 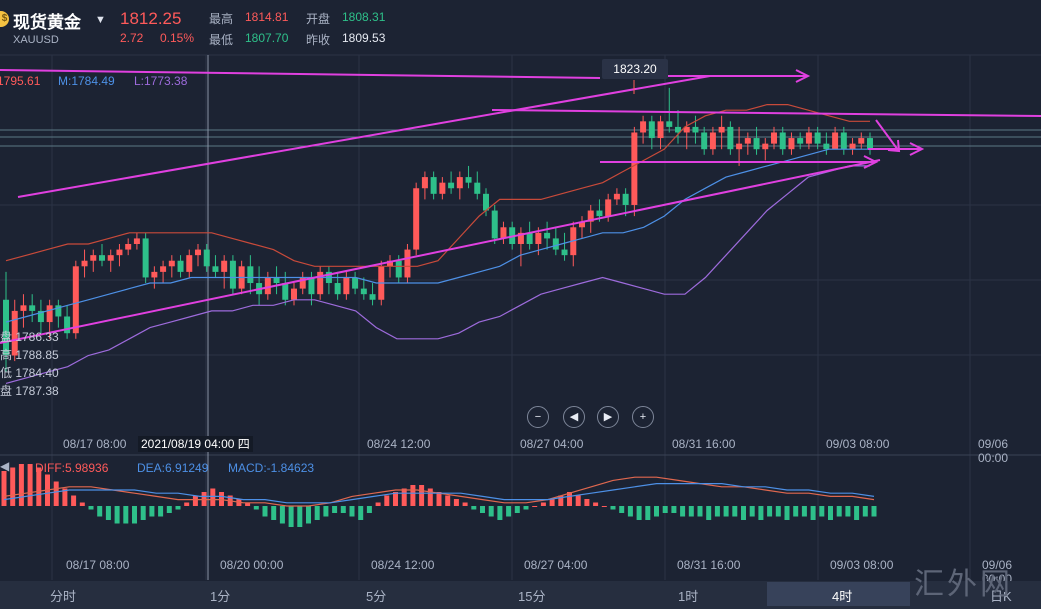 I want to click on x-axis-label: 08/24 12:00, so click(x=399, y=444).